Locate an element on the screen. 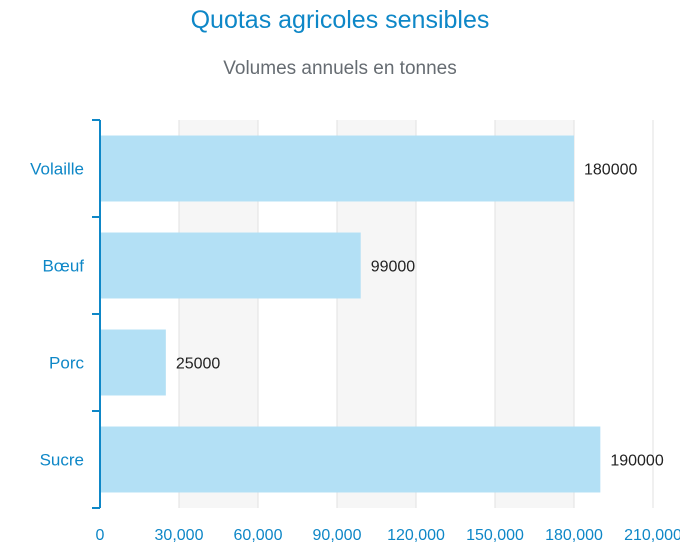 The image size is (680, 560). category-label: Volaille is located at coordinates (57, 169).